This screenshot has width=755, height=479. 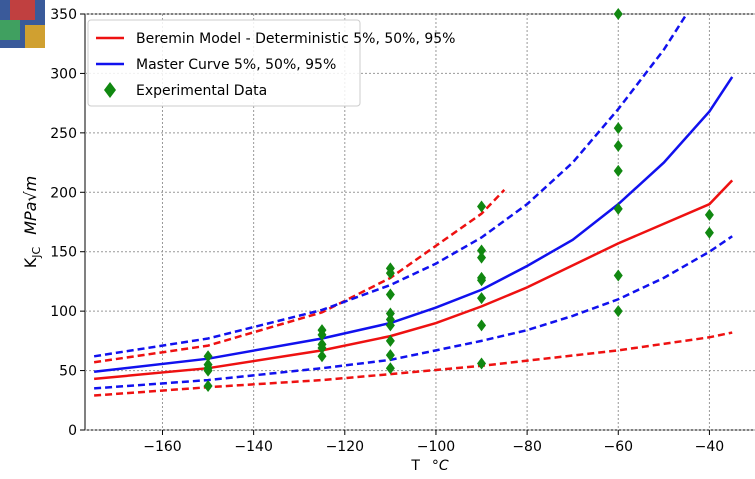 What do you see at coordinates (63, 312) in the screenshot?
I see `y-tick-label: 100` at bounding box center [63, 312].